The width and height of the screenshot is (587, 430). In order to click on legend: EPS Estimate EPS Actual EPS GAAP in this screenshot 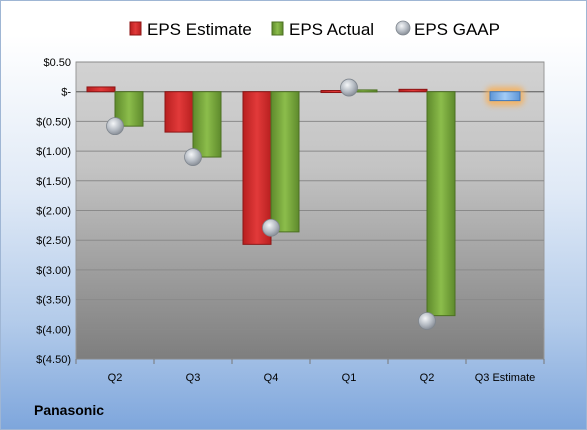, I will do `click(314, 29)`.